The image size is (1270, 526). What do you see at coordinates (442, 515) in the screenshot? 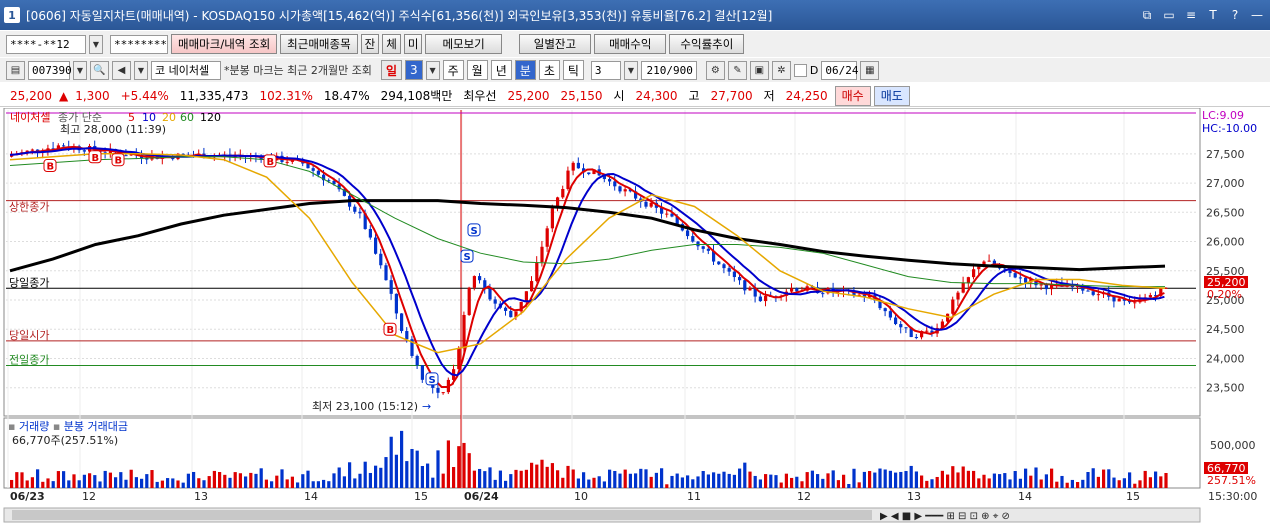
I see `scrollbar-thumb` at bounding box center [442, 515].